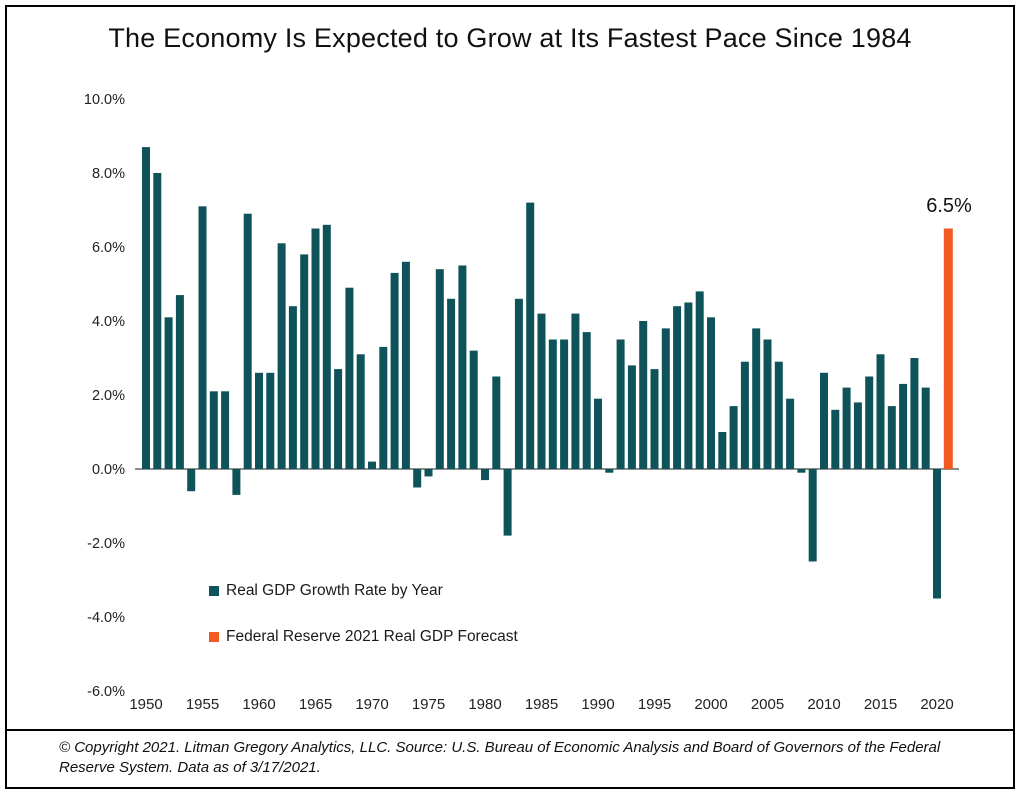 This screenshot has height=794, width=1020. What do you see at coordinates (846, 428) in the screenshot?
I see `bar-2012` at bounding box center [846, 428].